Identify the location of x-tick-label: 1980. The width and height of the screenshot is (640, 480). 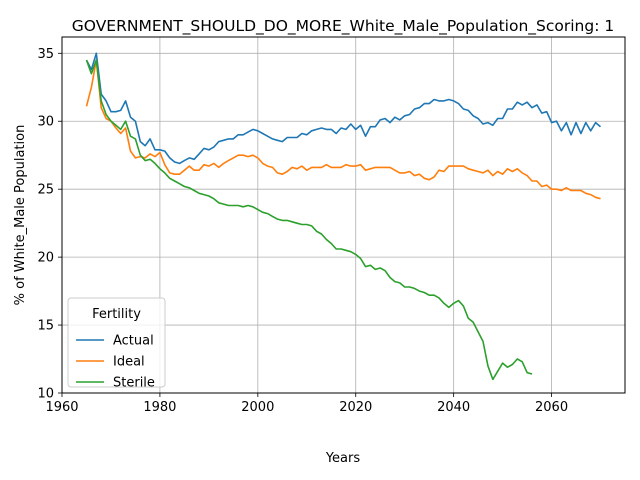
(159, 407).